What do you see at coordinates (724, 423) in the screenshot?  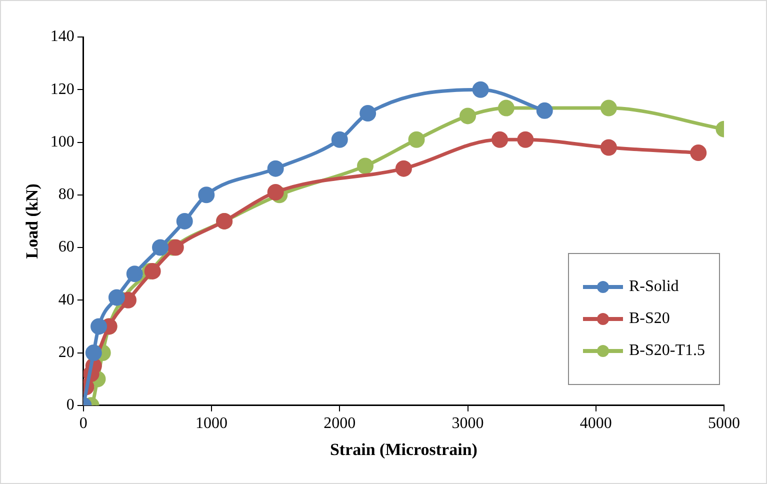 I see `x-tick-label: 5000` at bounding box center [724, 423].